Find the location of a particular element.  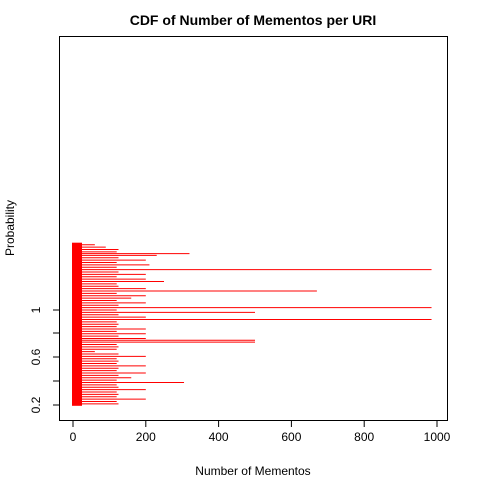

x-tick-label: 0 is located at coordinates (73, 437).